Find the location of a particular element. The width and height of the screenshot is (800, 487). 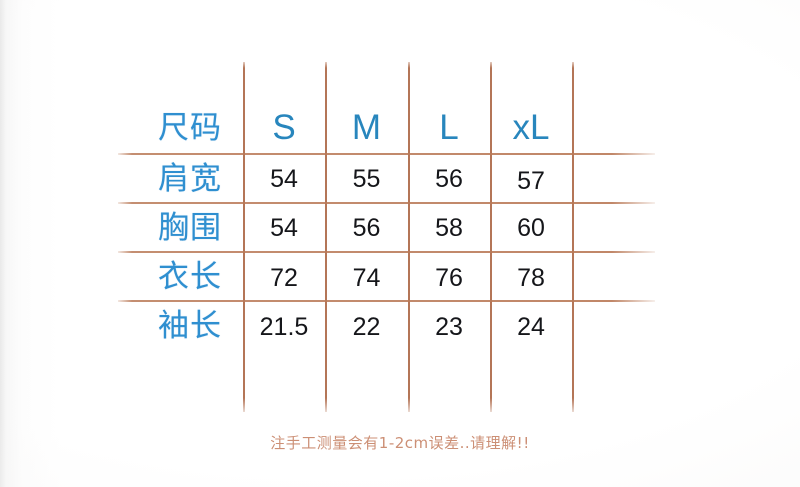

cell-shoulder-xl: 57 is located at coordinates (531, 180).